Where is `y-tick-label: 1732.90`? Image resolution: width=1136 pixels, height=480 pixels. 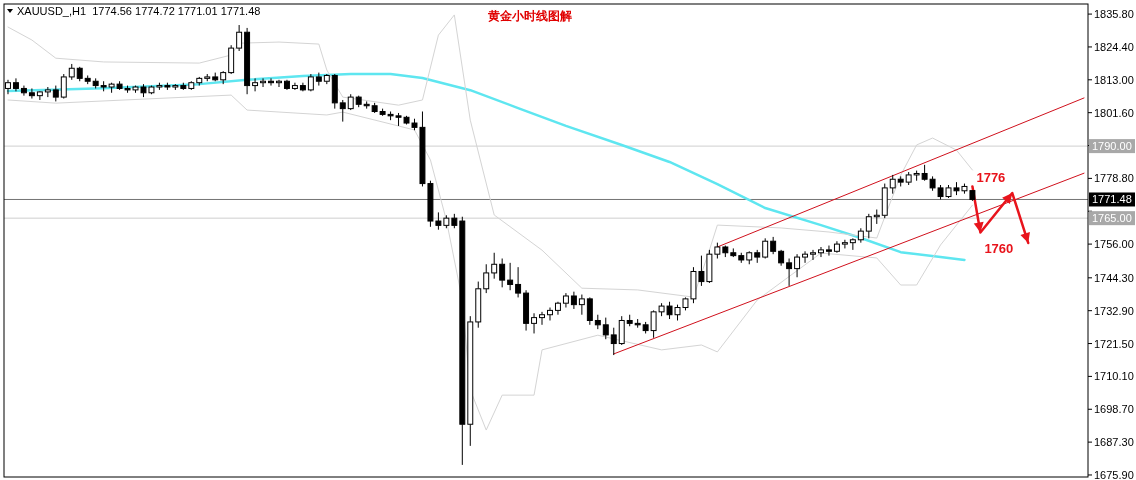 y-tick-label: 1732.90 is located at coordinates (1114, 310).